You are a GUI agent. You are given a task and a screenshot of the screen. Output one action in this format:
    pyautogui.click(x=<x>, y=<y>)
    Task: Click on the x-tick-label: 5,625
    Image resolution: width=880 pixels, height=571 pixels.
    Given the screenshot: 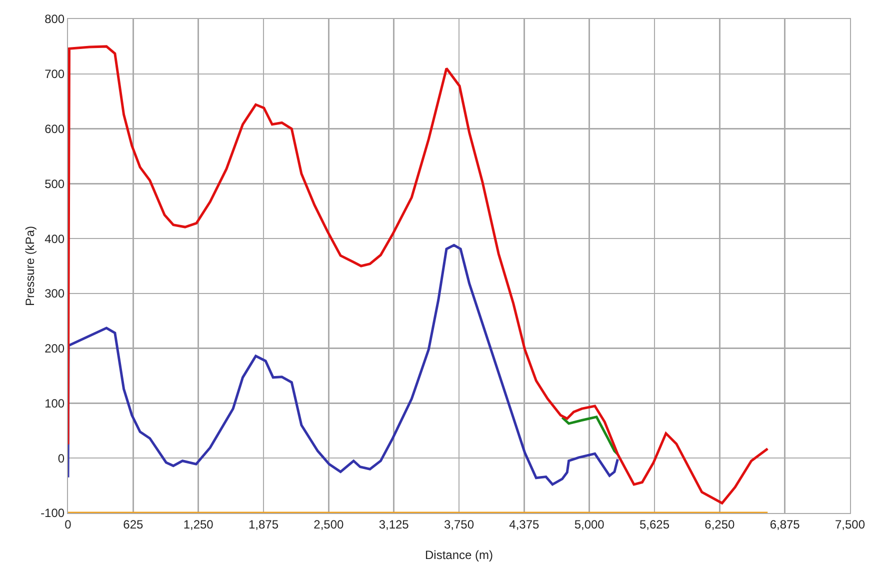 What is the action you would take?
    pyautogui.click(x=654, y=524)
    